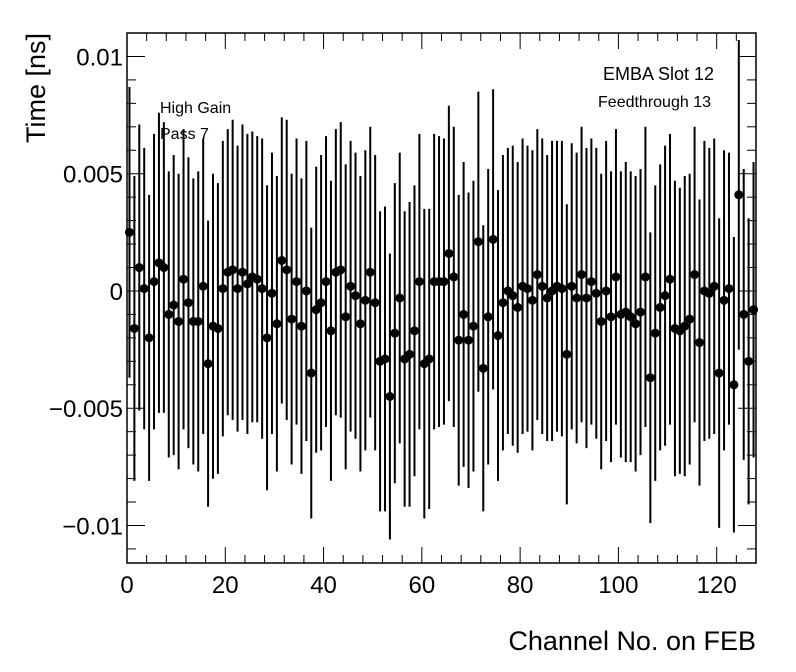 The height and width of the screenshot is (672, 796). Describe the element at coordinates (86, 409) in the screenshot. I see `y-tick-label: −0.005` at that location.